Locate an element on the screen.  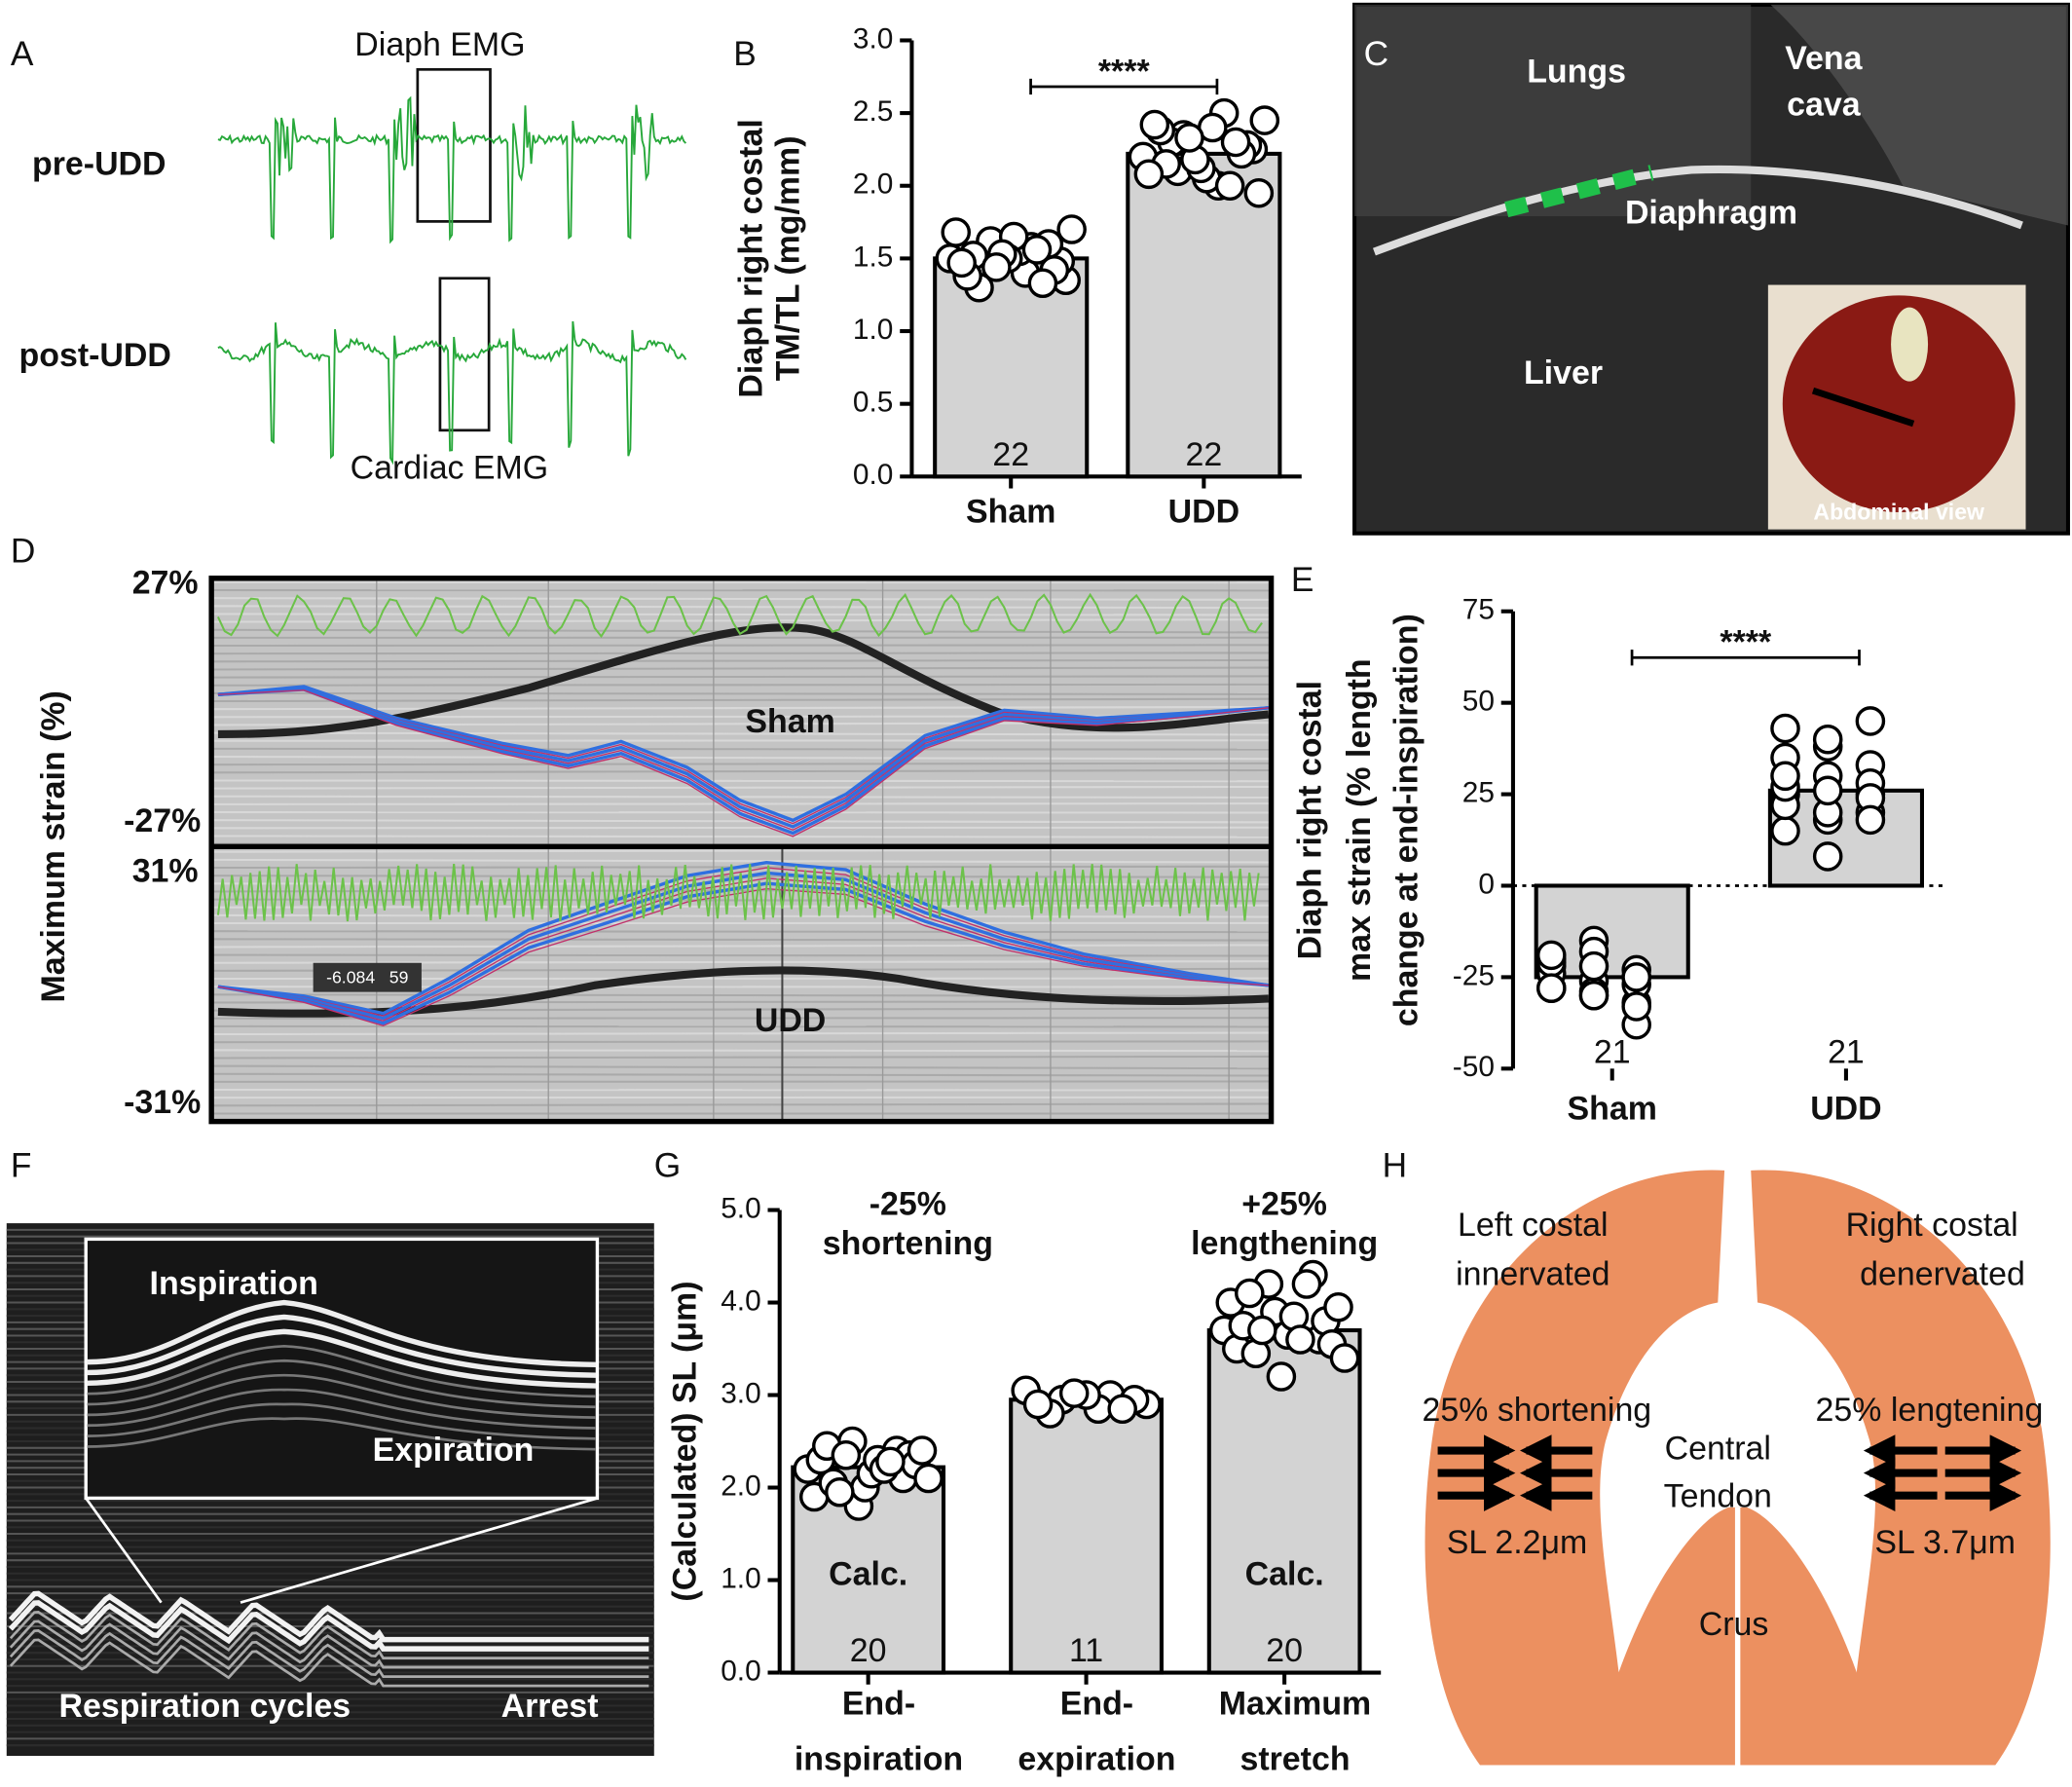
n-label: 11 is located at coordinates (1086, 1650).